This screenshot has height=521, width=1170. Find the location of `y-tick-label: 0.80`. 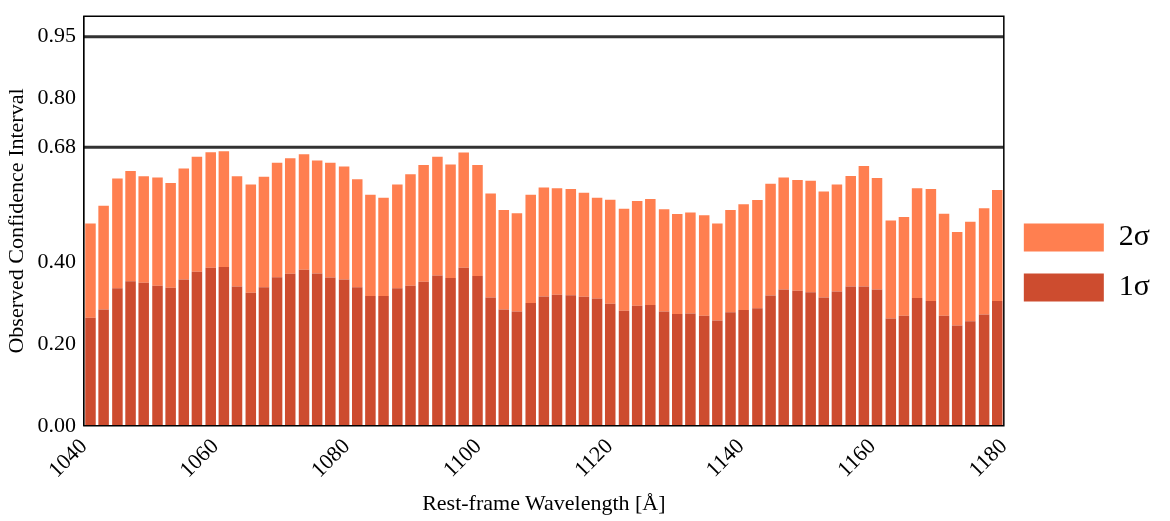

y-tick-label: 0.80 is located at coordinates (56, 96).